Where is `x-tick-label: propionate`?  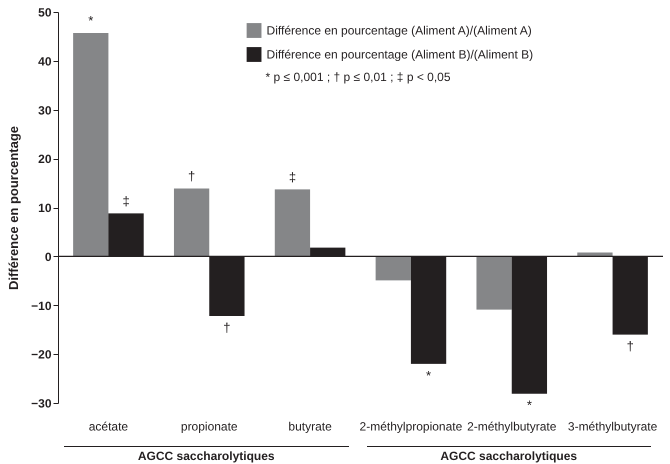 x-tick-label: propionate is located at coordinates (209, 427).